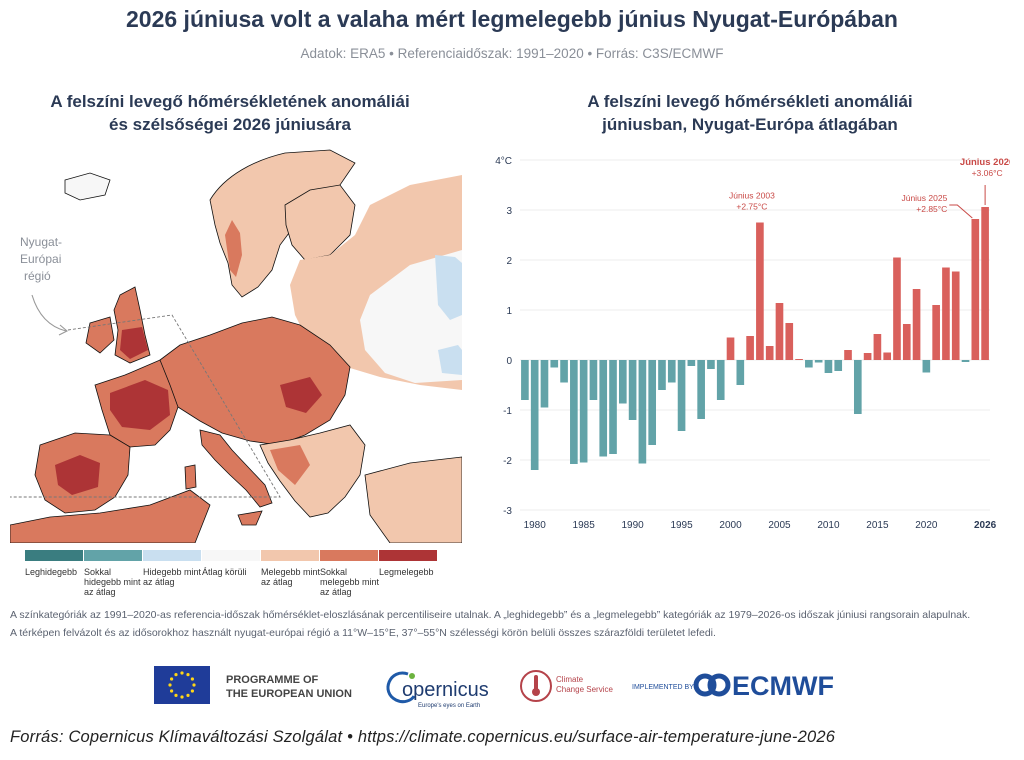 Image resolution: width=1024 pixels, height=760 pixels. I want to click on bar-2006, so click(789, 341).